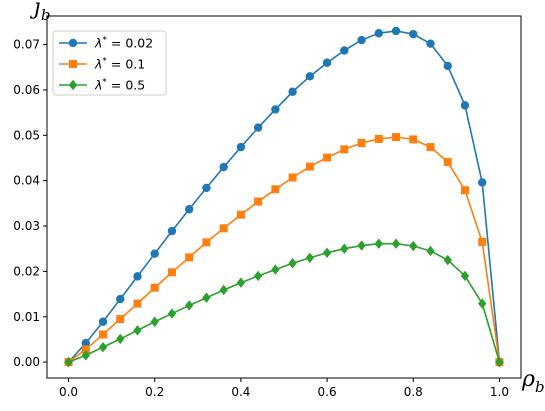 The width and height of the screenshot is (545, 411). What do you see at coordinates (126, 64) in the screenshot?
I see `legend-label-value: = 0.1` at bounding box center [126, 64].